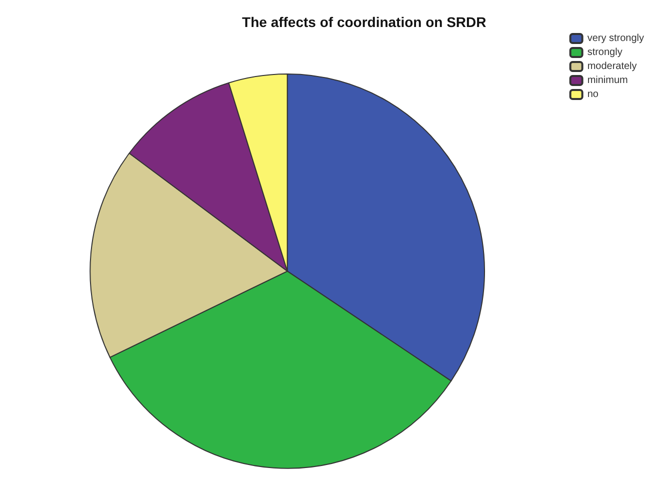  I want to click on legend-label: moderately, so click(612, 66).